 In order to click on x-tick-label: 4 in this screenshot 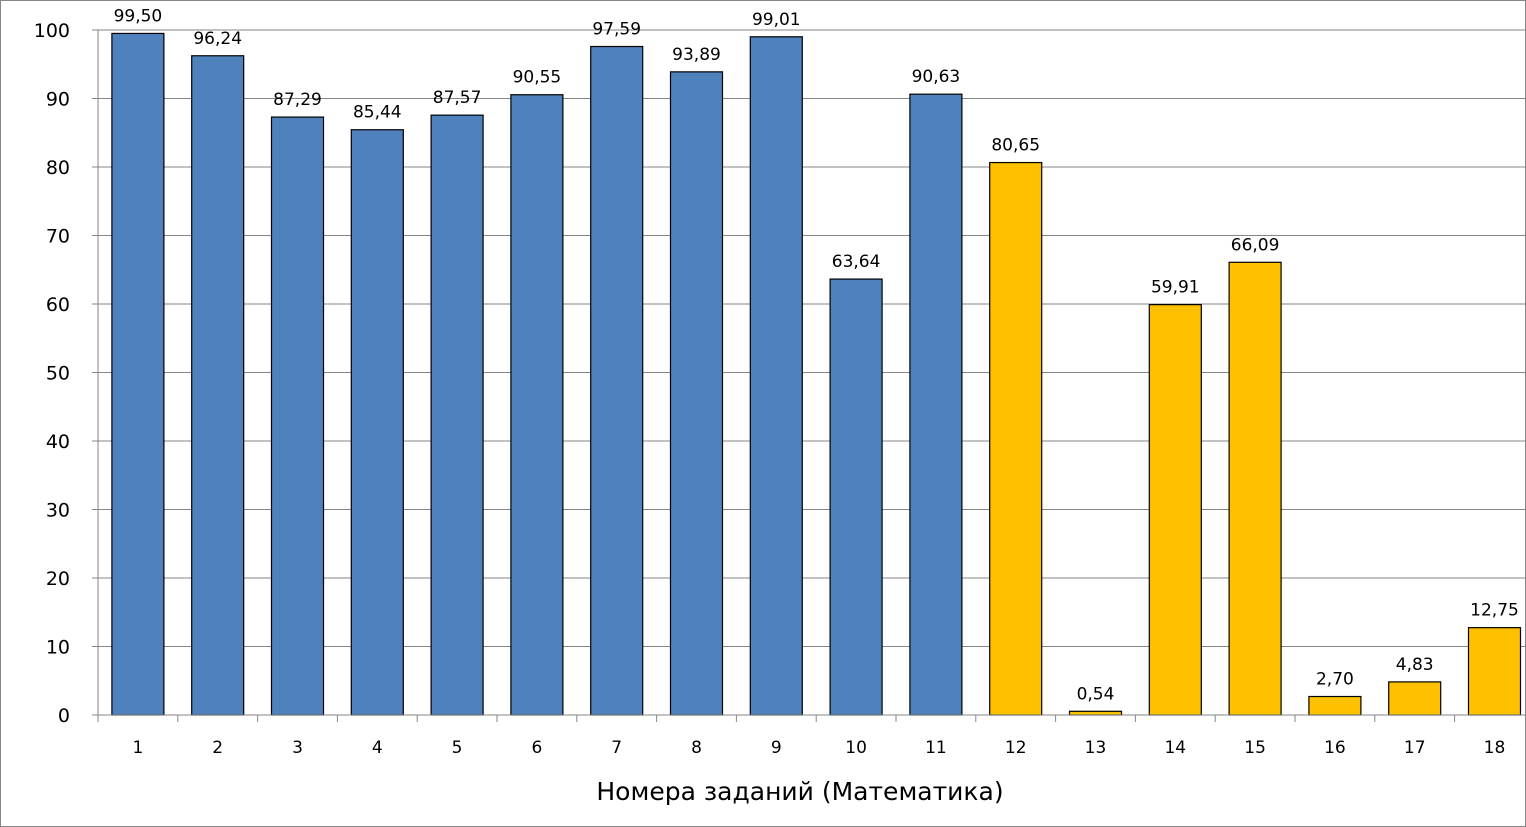, I will do `click(377, 748)`.